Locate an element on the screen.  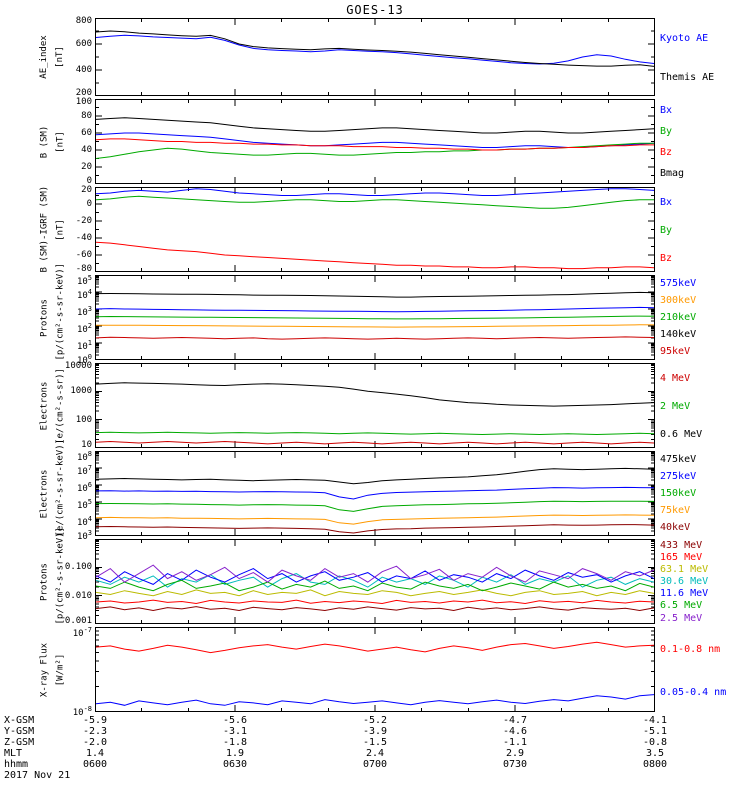
ytick-label-b-sm-igrf: 0 is located at coordinates (89, 204).